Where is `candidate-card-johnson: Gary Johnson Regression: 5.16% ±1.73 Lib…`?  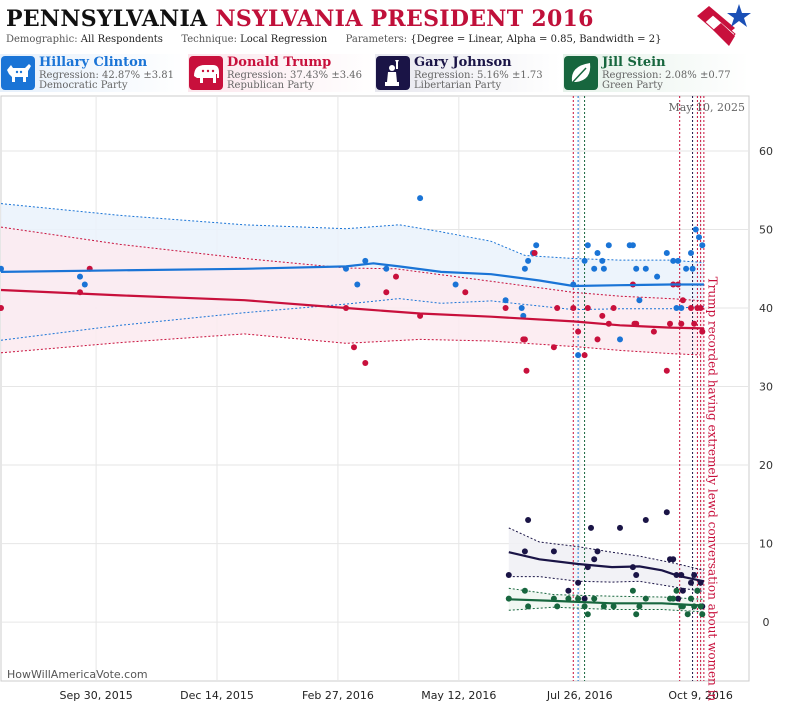
candidate-card-johnson: Gary Johnson Regression: 5.16% ±1.73 Lib… is located at coordinates (468, 73).